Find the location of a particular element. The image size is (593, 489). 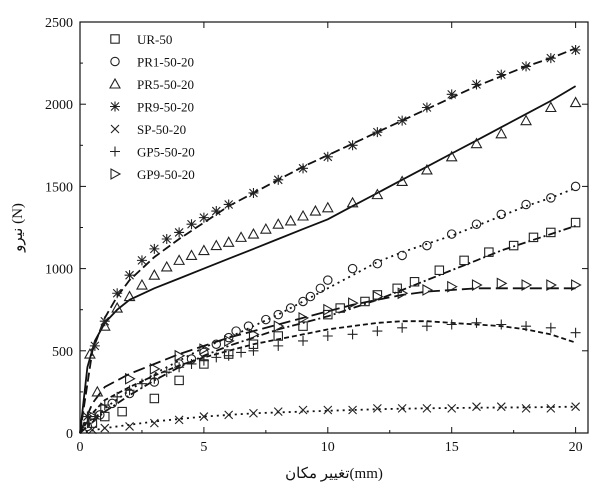

legend-item-gp5-50-20: GP5-50-20 is located at coordinates (152, 152).